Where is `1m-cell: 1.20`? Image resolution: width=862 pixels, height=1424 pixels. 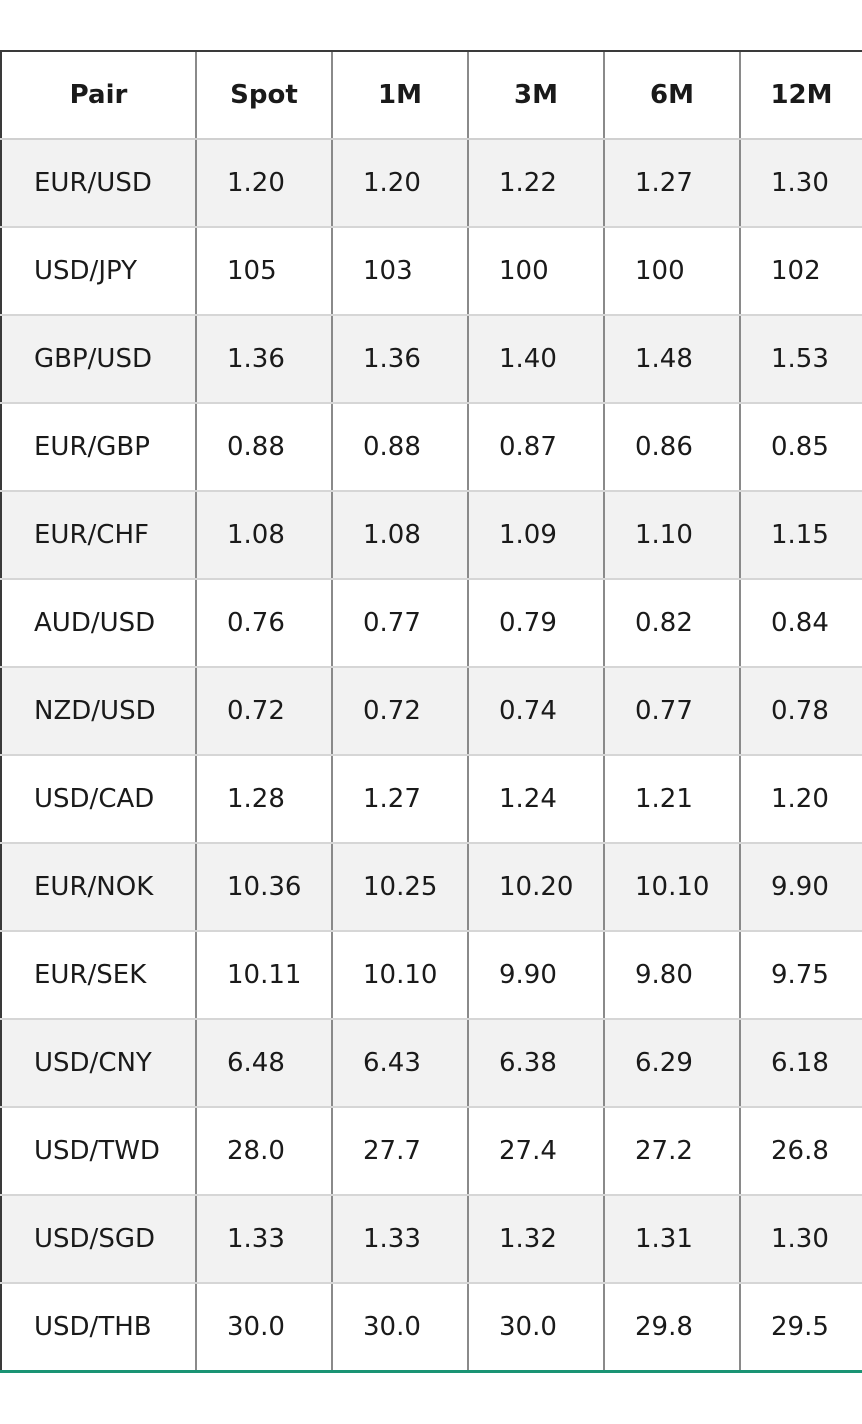
1m-cell: 1.20 is located at coordinates (399, 183).